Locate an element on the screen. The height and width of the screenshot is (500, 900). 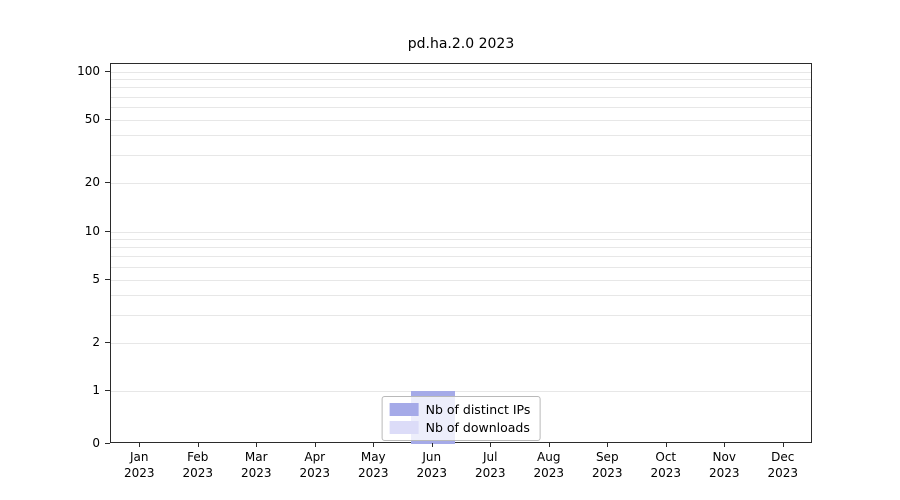
legend-row: Nb of downloads is located at coordinates (460, 427).